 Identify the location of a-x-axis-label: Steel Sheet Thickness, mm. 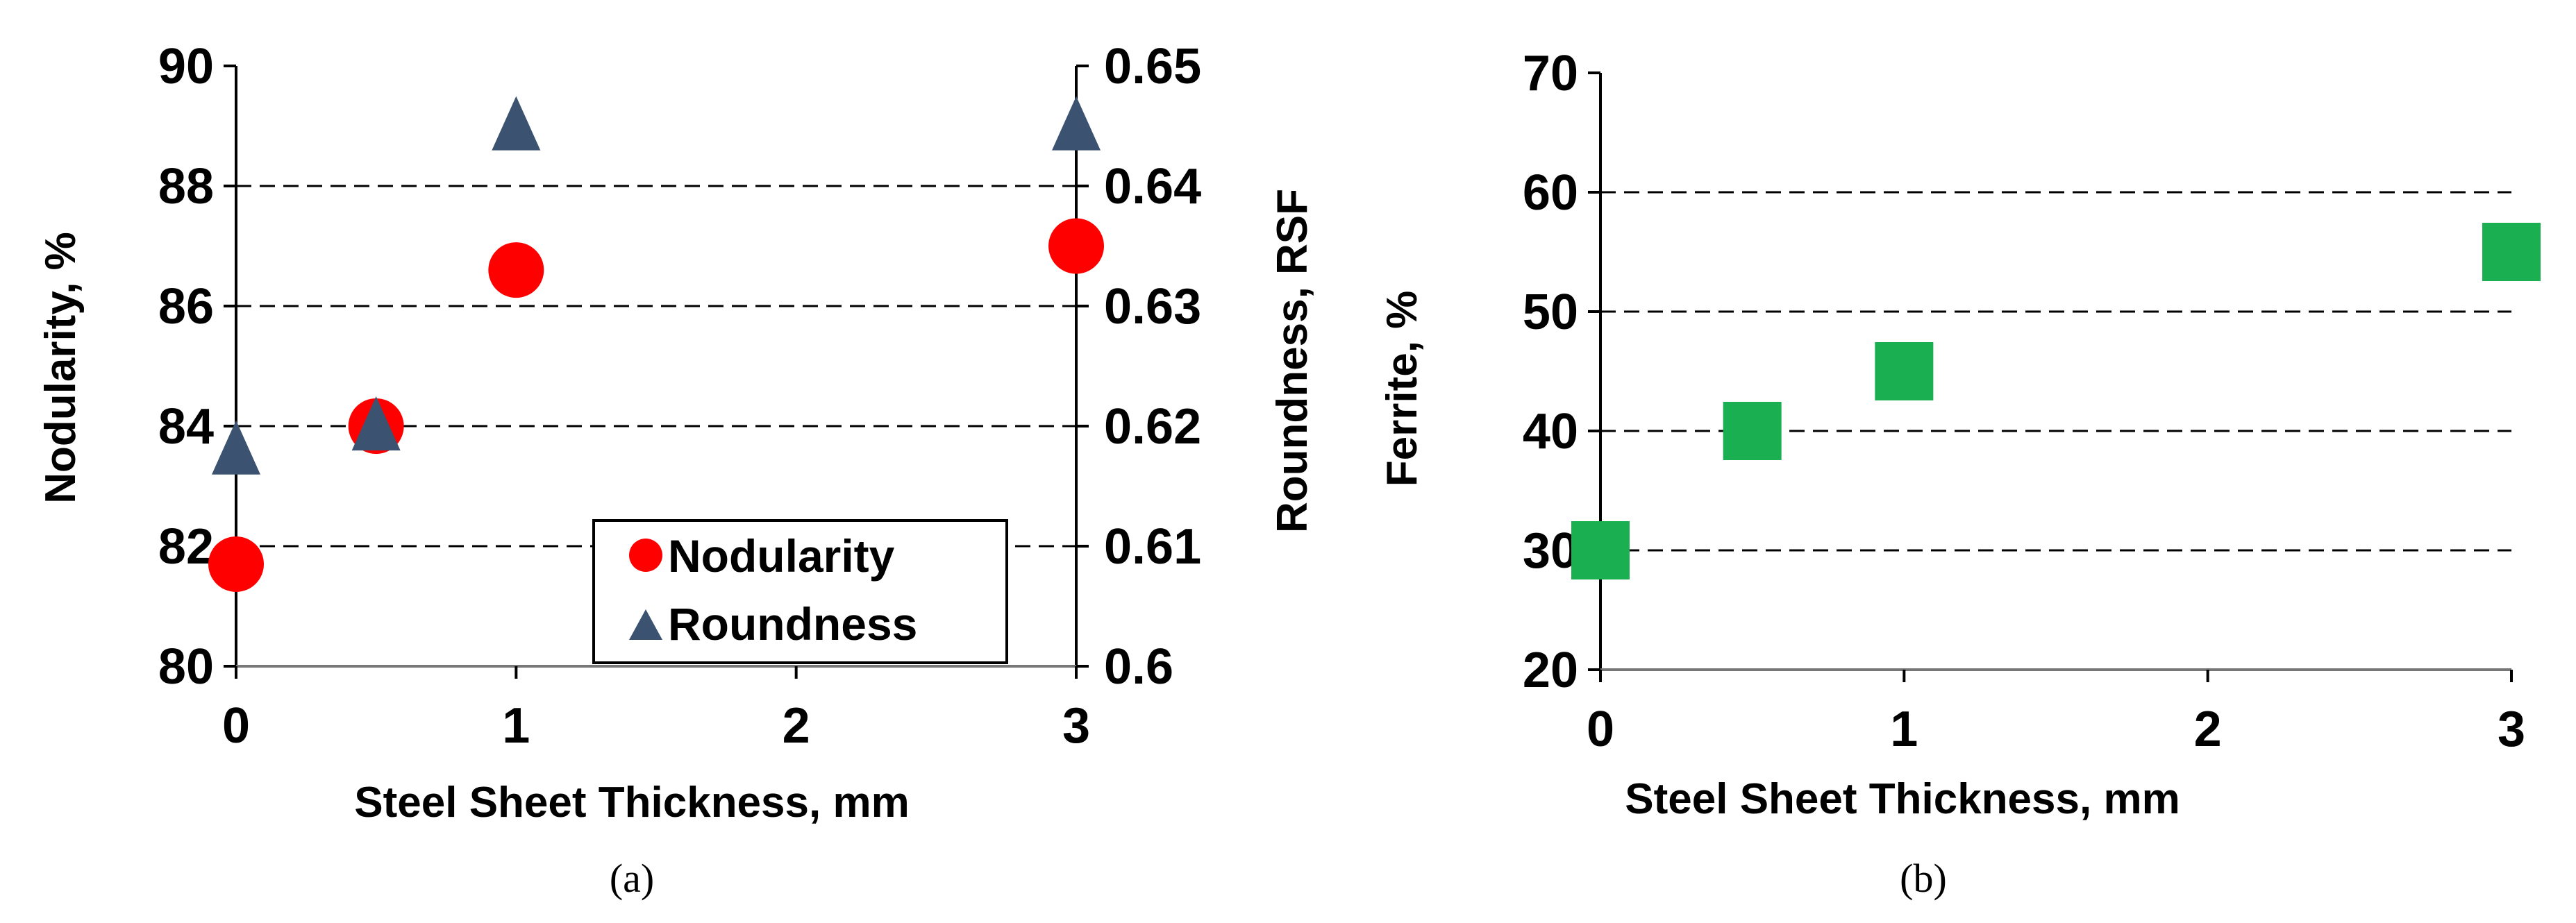
(631, 803).